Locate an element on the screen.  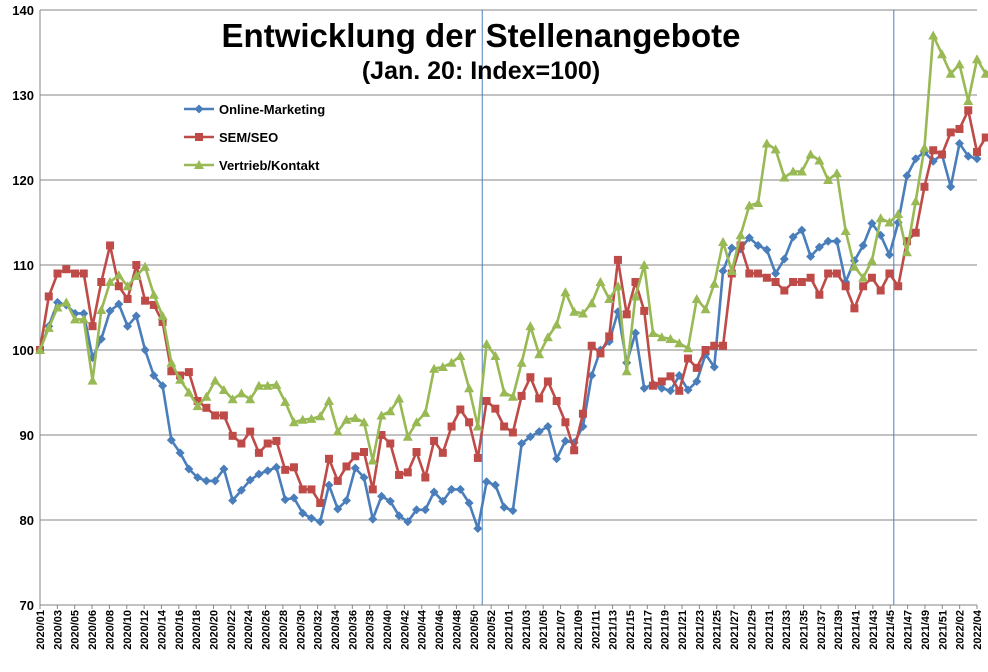
x-tick-label: 2020/32 is located at coordinates (319, 630).